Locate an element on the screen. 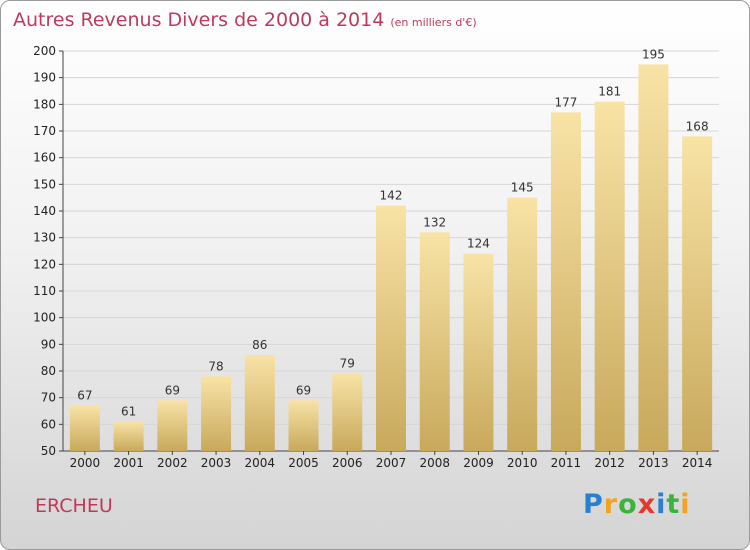  data-label: 142 is located at coordinates (391, 196).